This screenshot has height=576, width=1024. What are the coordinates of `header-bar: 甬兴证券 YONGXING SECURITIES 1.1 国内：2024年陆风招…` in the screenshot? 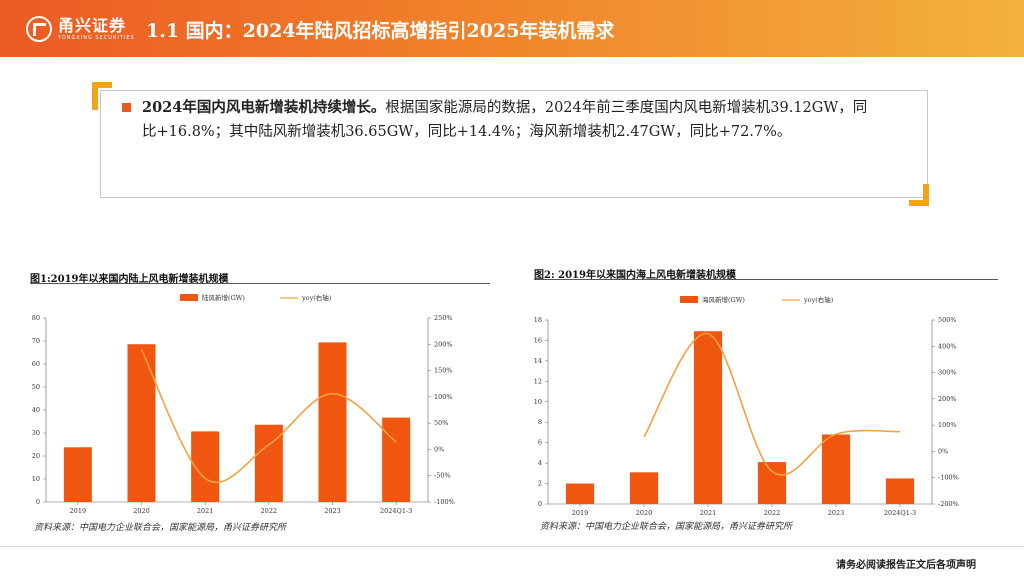 It's located at (512, 28).